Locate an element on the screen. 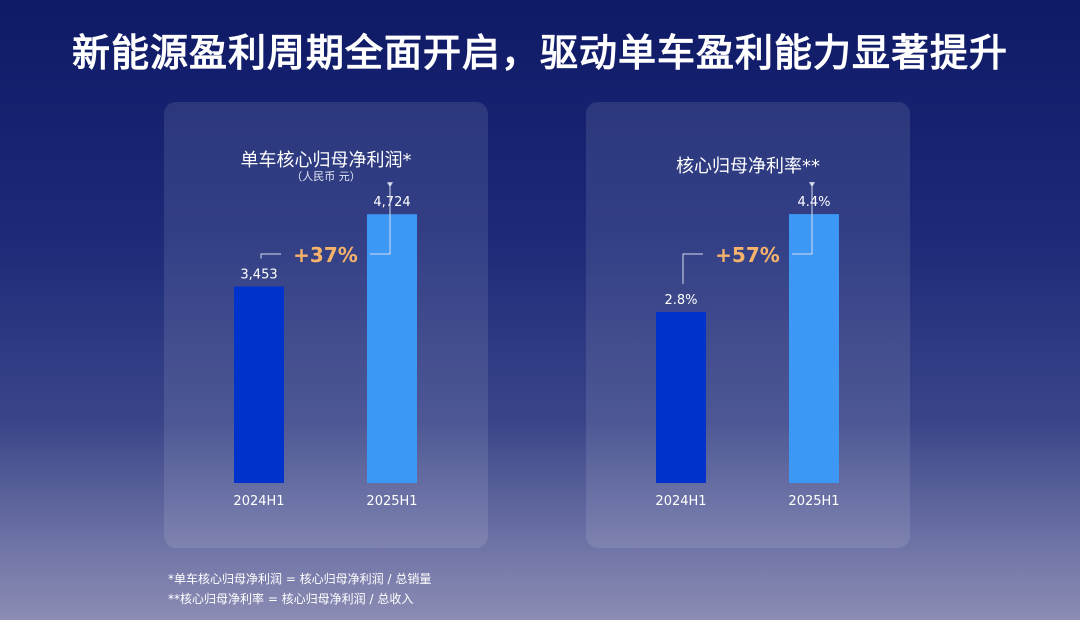 The image size is (1080, 620). chart-subtitle: （人民币 元） is located at coordinates (326, 176).